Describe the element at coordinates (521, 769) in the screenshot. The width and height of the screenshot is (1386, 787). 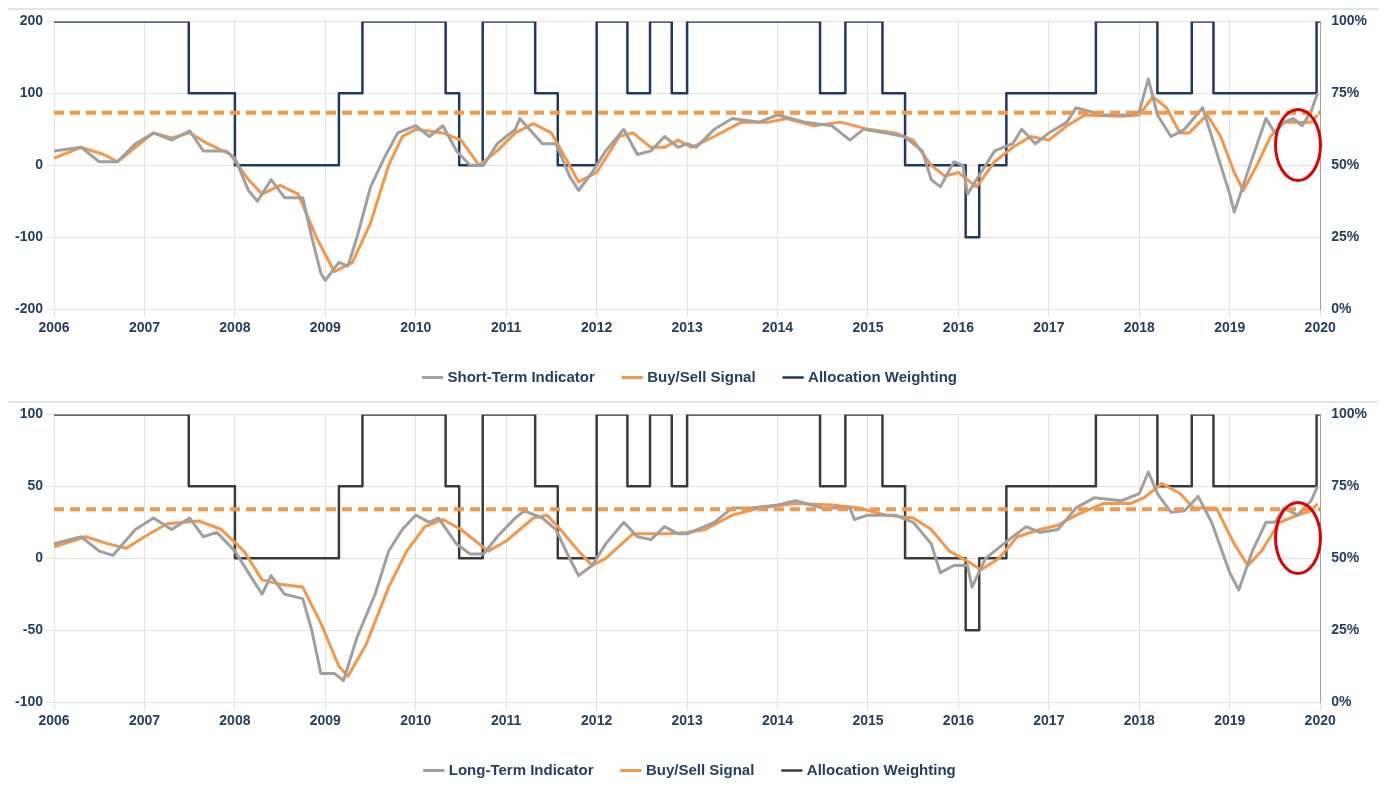
I see `legend-label: Long-Term Indicator` at that location.